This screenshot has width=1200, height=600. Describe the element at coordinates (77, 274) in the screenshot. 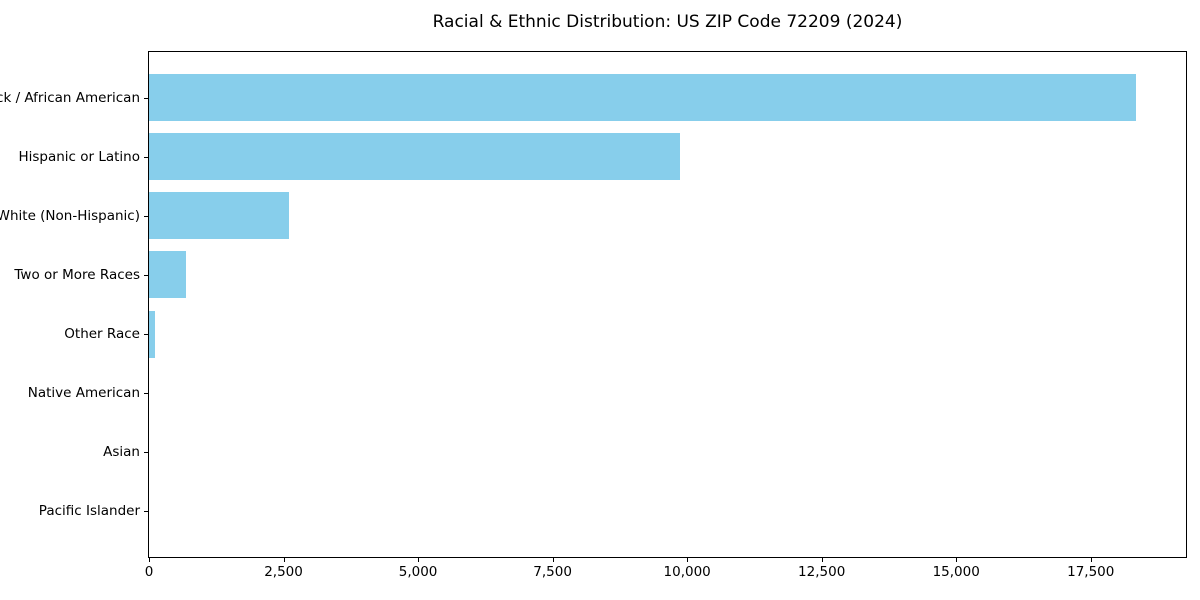

I see `y-tick-label: Two or More Races` at that location.